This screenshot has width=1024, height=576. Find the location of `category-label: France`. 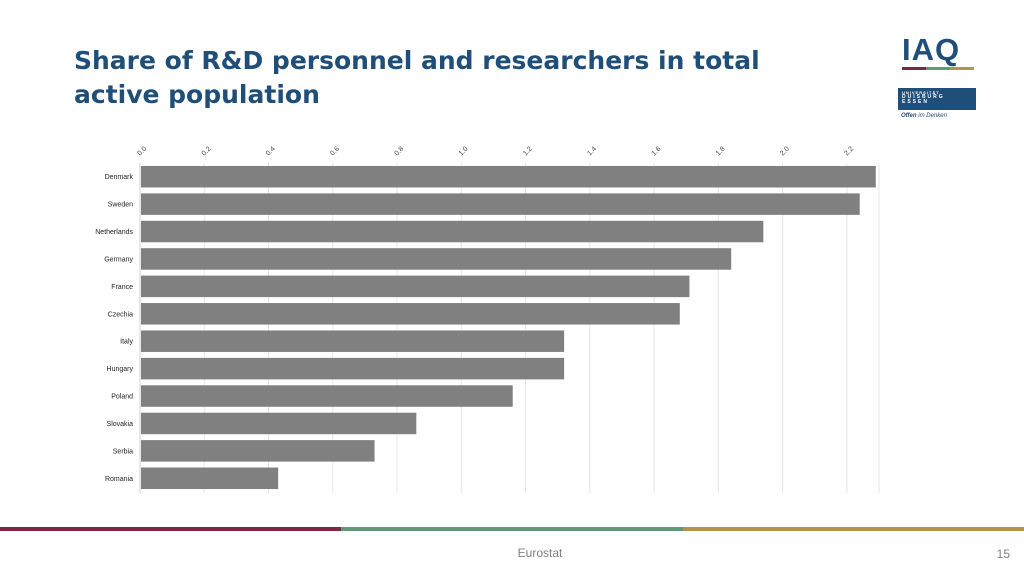

category-label: France is located at coordinates (122, 287).